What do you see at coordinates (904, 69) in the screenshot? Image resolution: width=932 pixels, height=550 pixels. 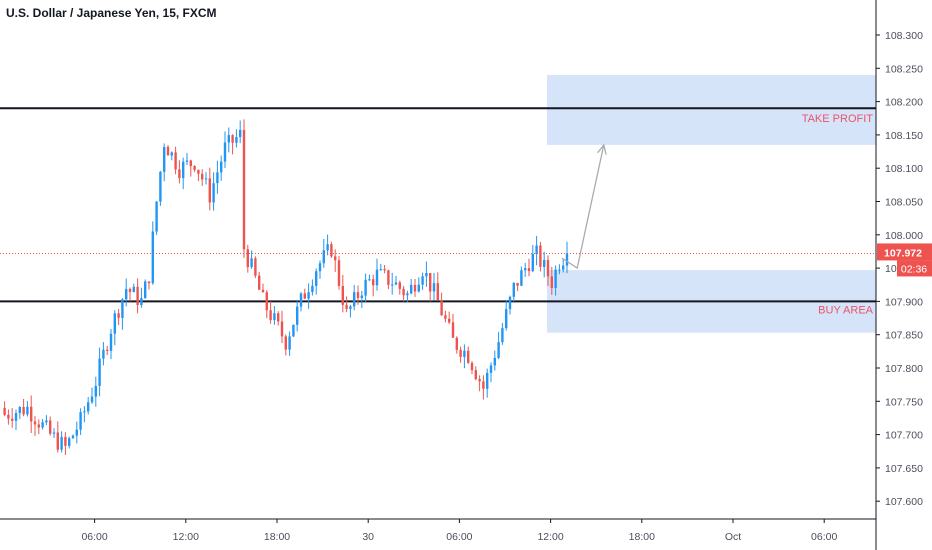 I see `price-tick-label: 108.250` at bounding box center [904, 69].